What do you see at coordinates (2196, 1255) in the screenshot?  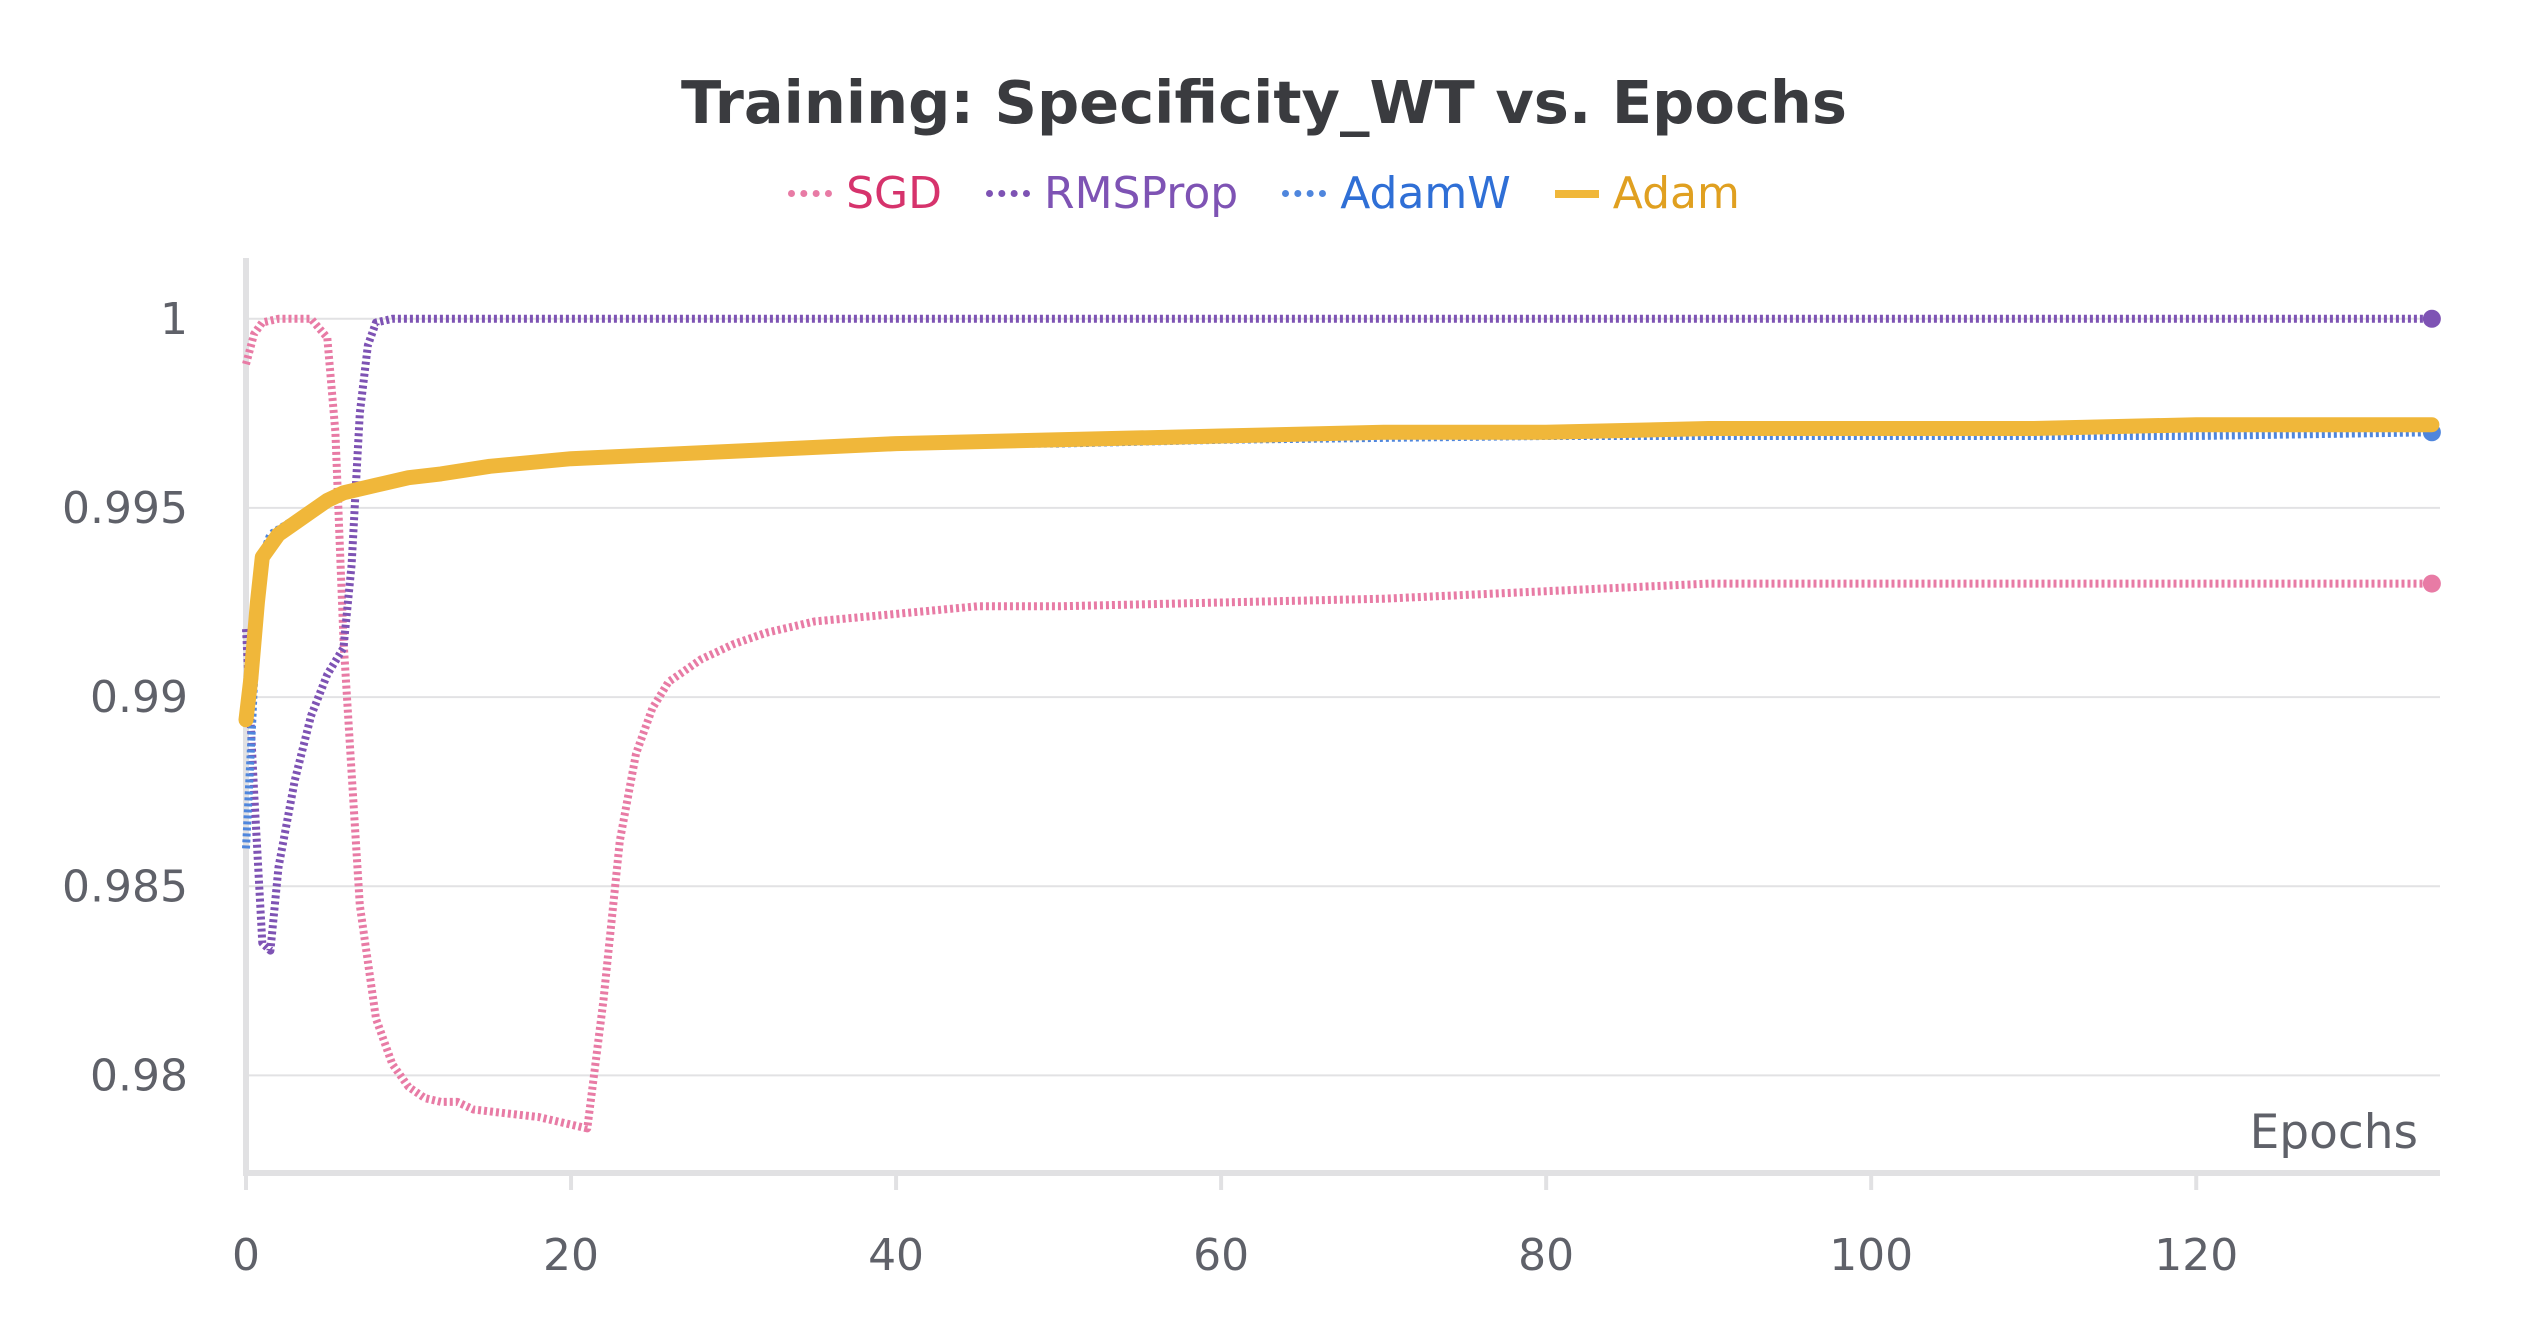 I see `x-tick-label: 120` at bounding box center [2196, 1255].